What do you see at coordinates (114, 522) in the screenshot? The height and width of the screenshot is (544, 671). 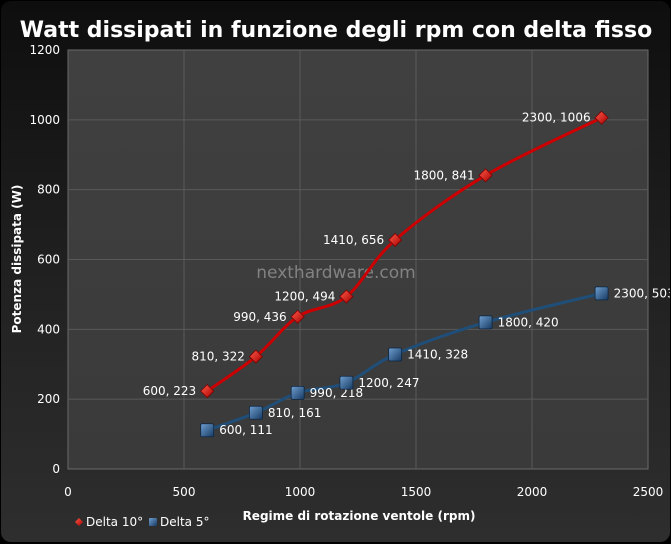 I see `legend-label: Delta 10°` at bounding box center [114, 522].